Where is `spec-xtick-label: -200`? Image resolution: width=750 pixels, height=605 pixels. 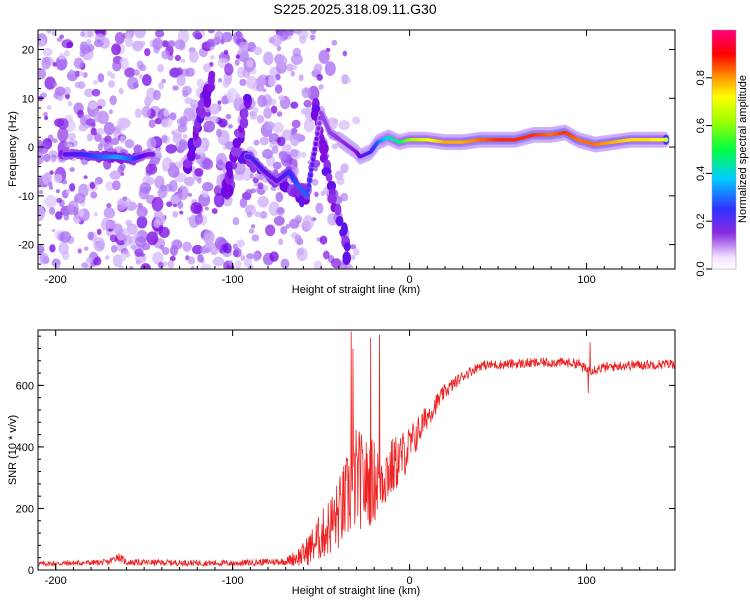
spec-xtick-label: -200 is located at coordinates (56, 280).